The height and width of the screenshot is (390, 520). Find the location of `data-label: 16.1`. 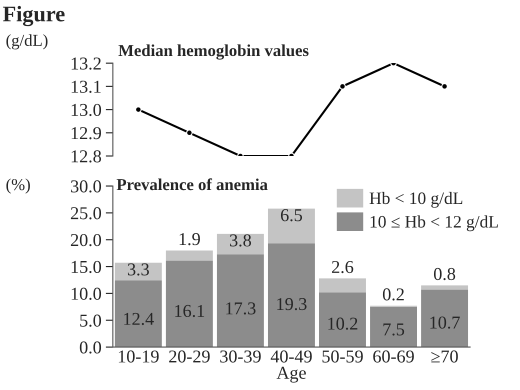

data-label: 16.1 is located at coordinates (189, 311).